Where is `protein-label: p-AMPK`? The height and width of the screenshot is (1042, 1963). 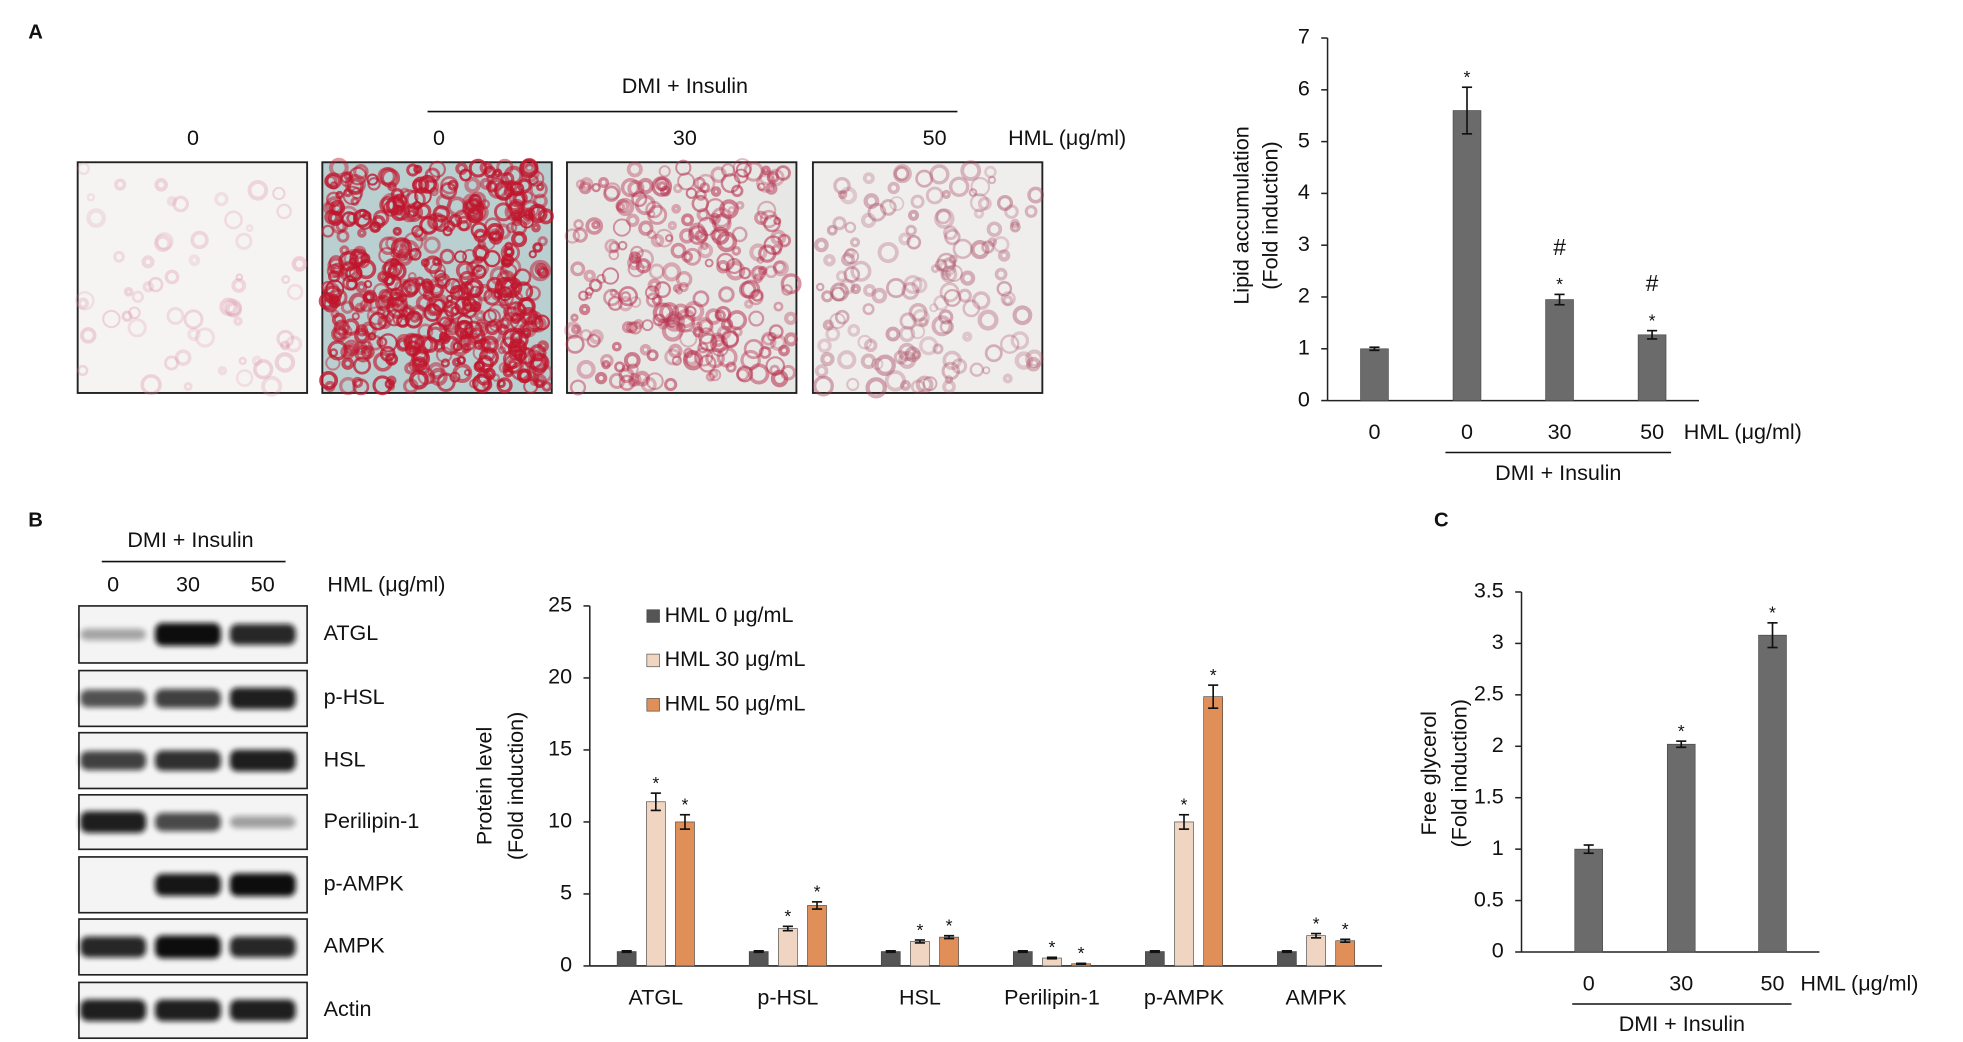 protein-label: p-AMPK is located at coordinates (364, 884).